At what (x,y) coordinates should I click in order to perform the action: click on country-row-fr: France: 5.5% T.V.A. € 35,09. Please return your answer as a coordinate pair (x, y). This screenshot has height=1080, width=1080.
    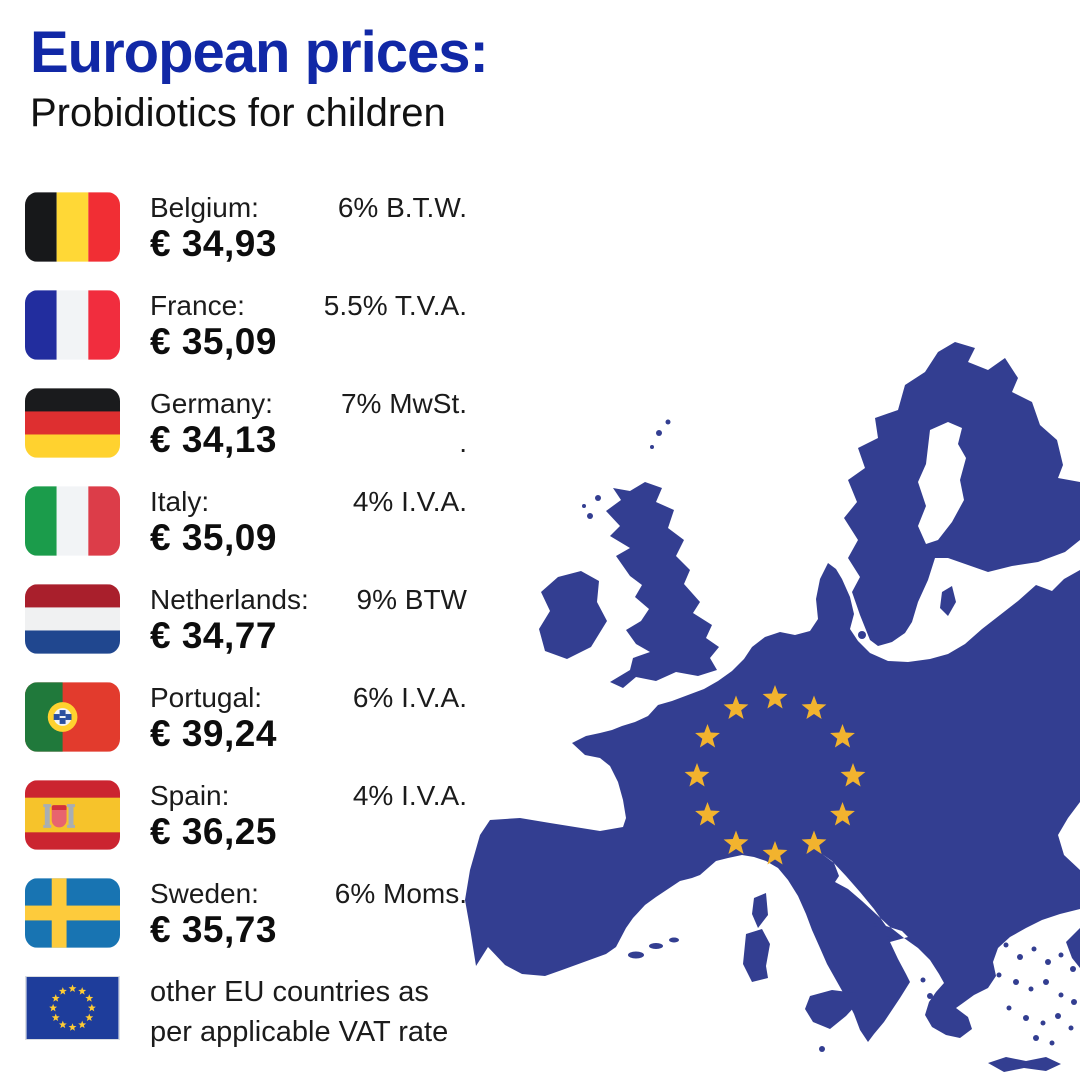
    Looking at the image, I should click on (246, 326).